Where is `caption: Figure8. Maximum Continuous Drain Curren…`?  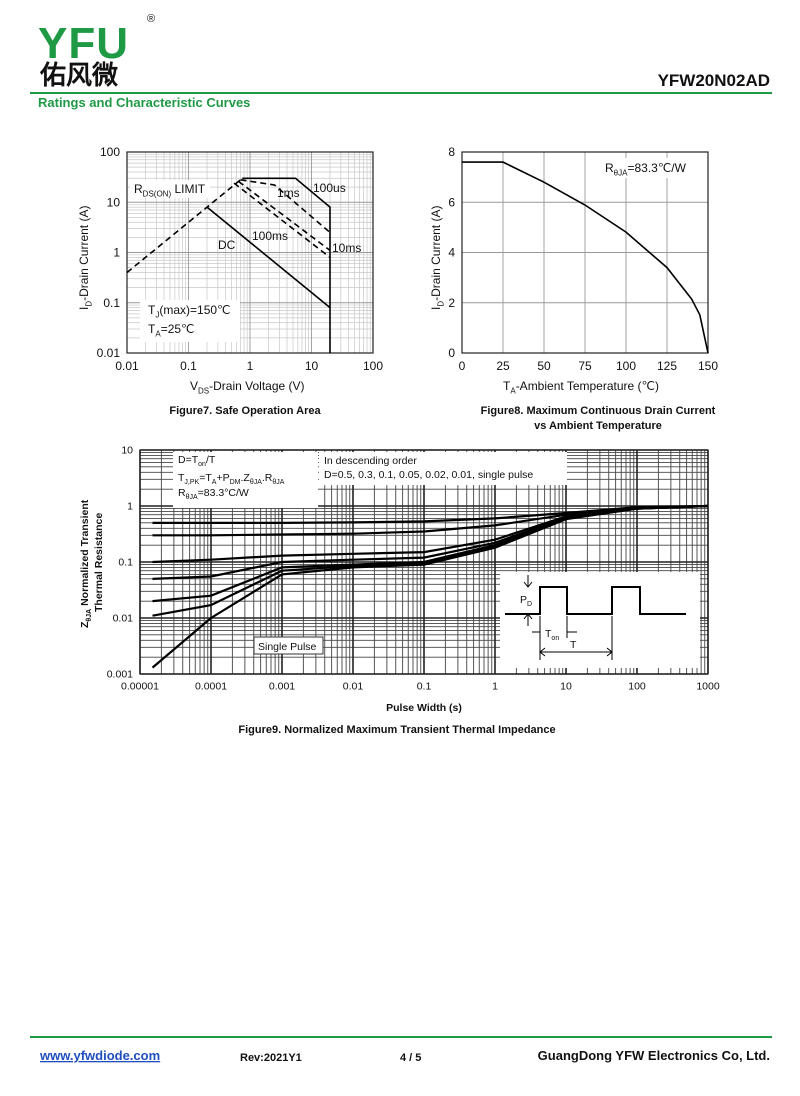
caption: Figure8. Maximum Continuous Drain Curren… is located at coordinates (598, 411).